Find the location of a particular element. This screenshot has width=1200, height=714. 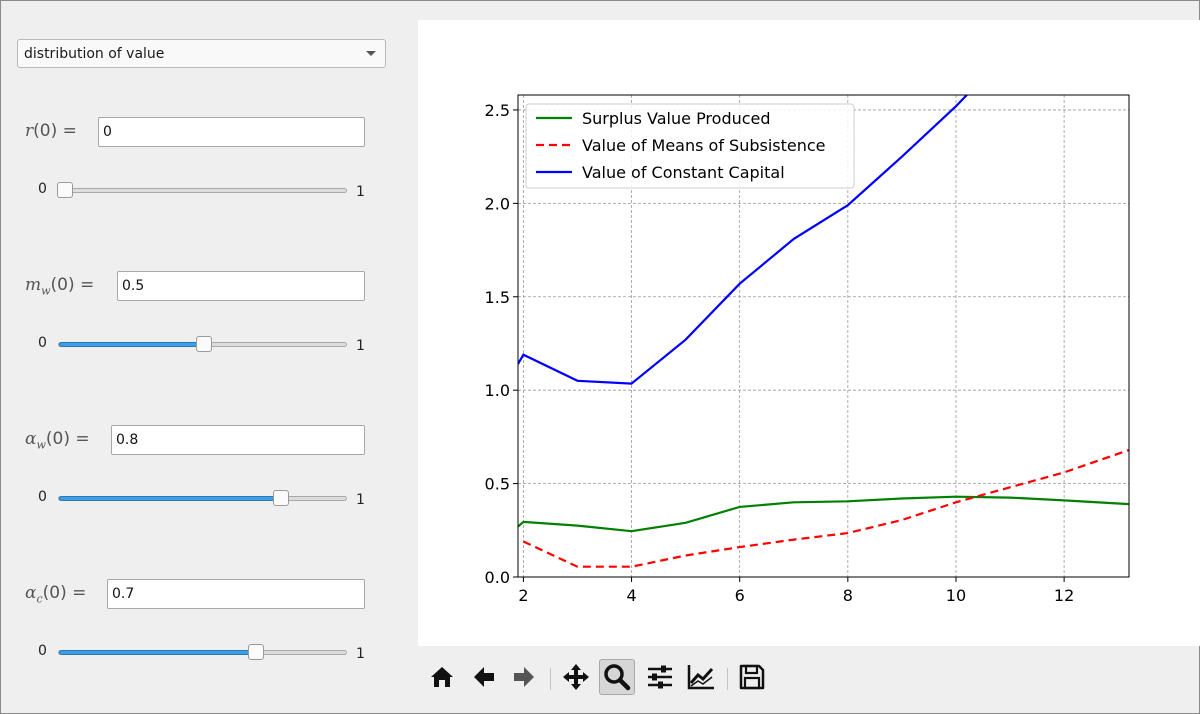

save-icon is located at coordinates (752, 677).